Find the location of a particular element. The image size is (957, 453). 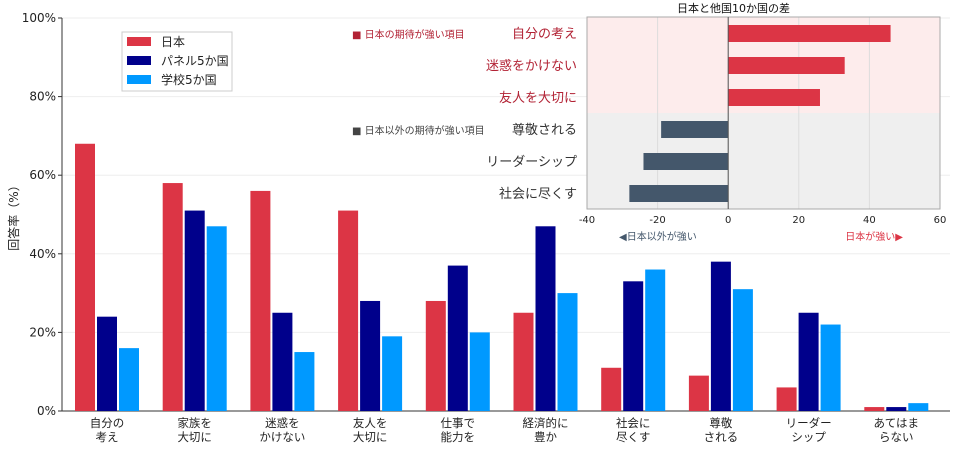

x-tick-label: 60 is located at coordinates (940, 220).